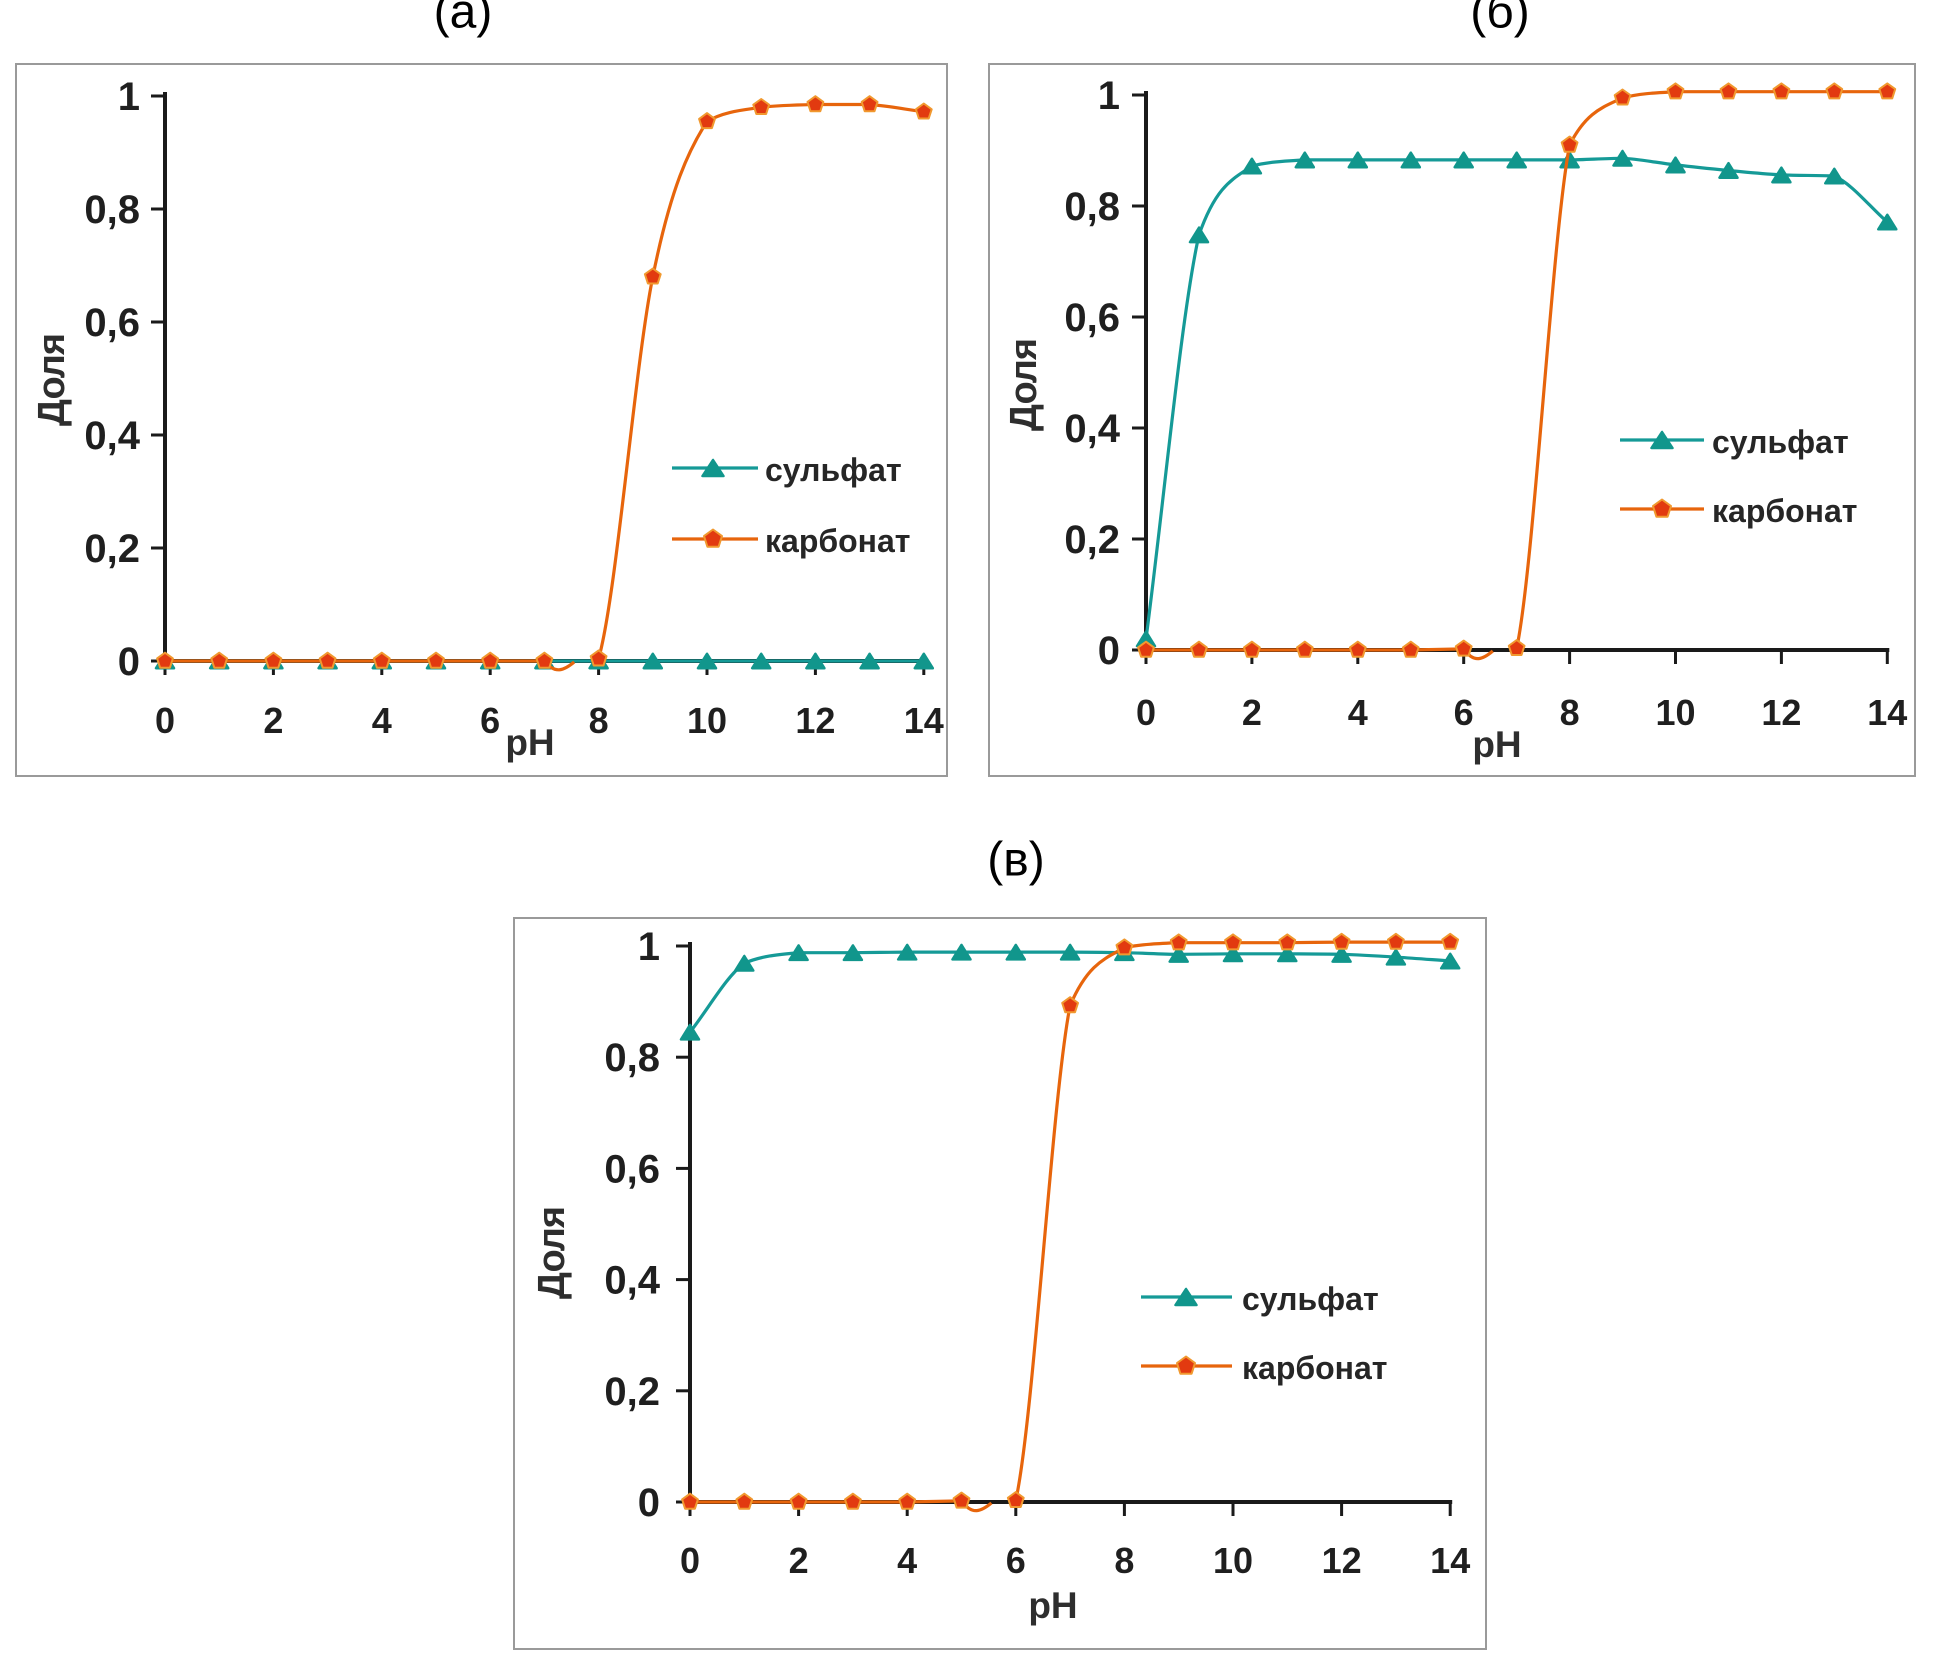 The height and width of the screenshot is (1665, 1937). Describe the element at coordinates (463, 19) in the screenshot. I see `svg-text: (а)` at that location.